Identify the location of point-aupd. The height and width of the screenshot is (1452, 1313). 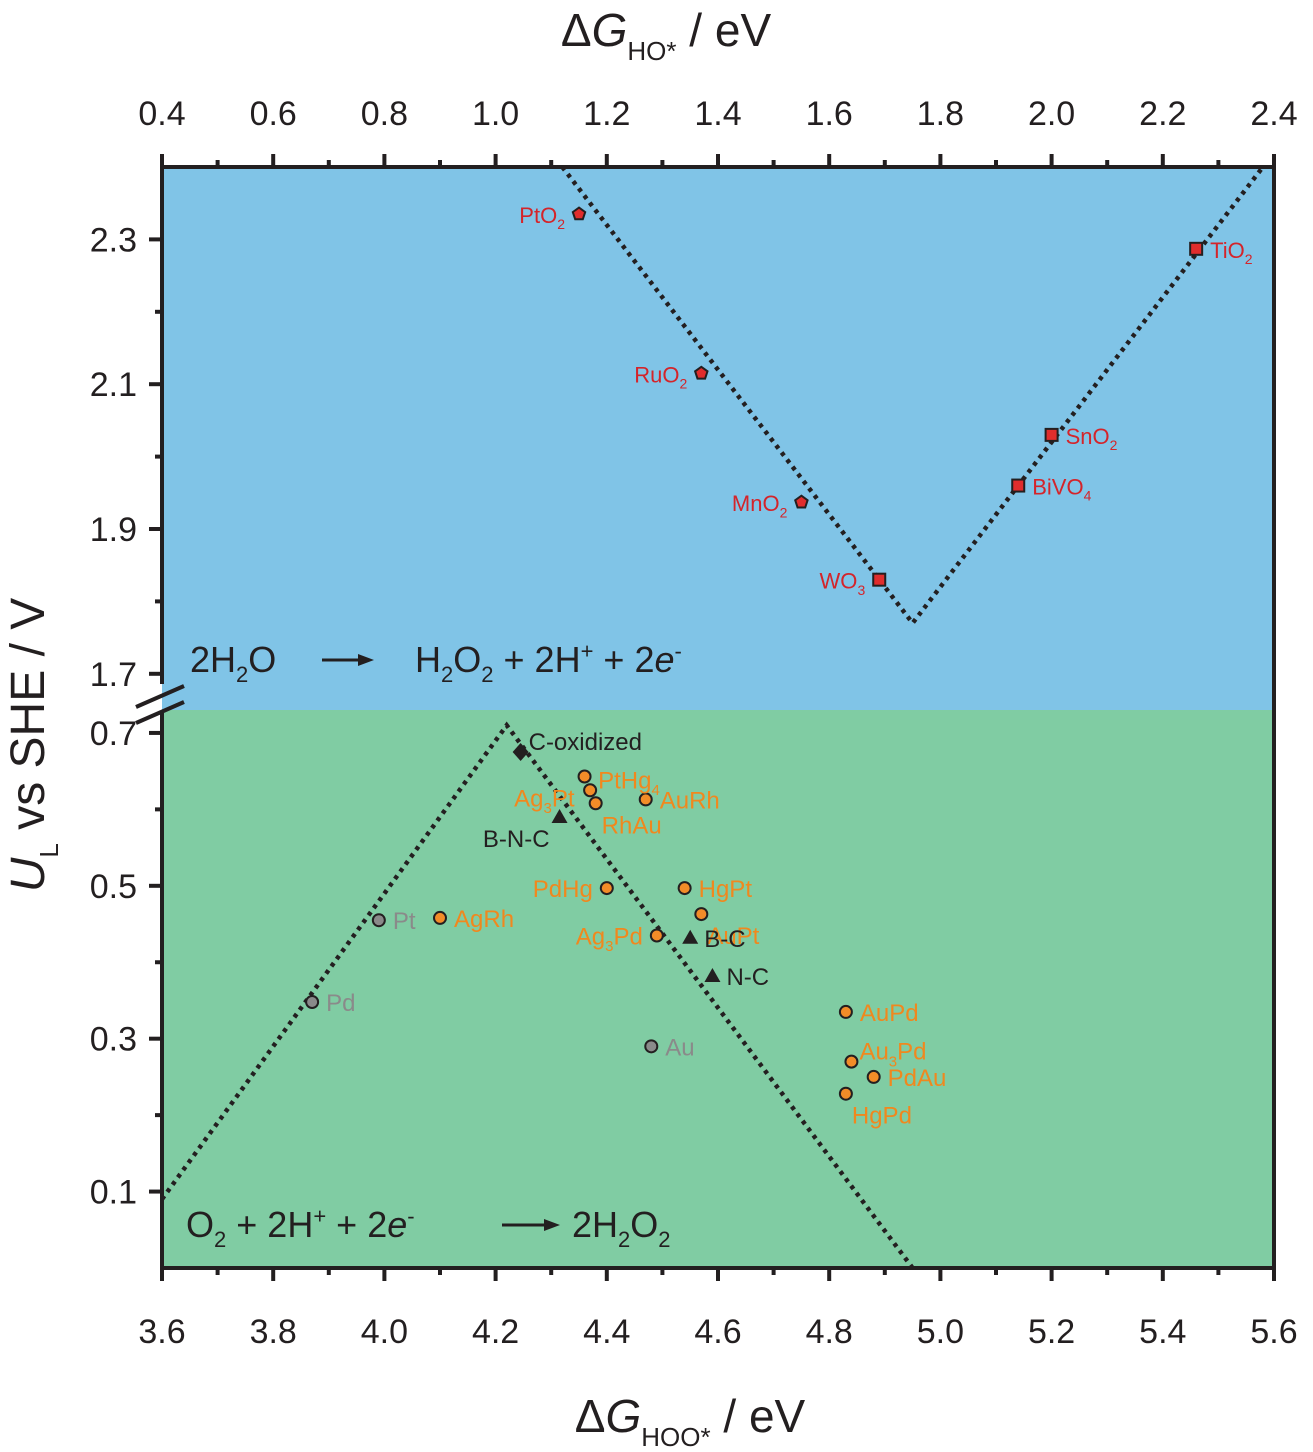
(845, 1011).